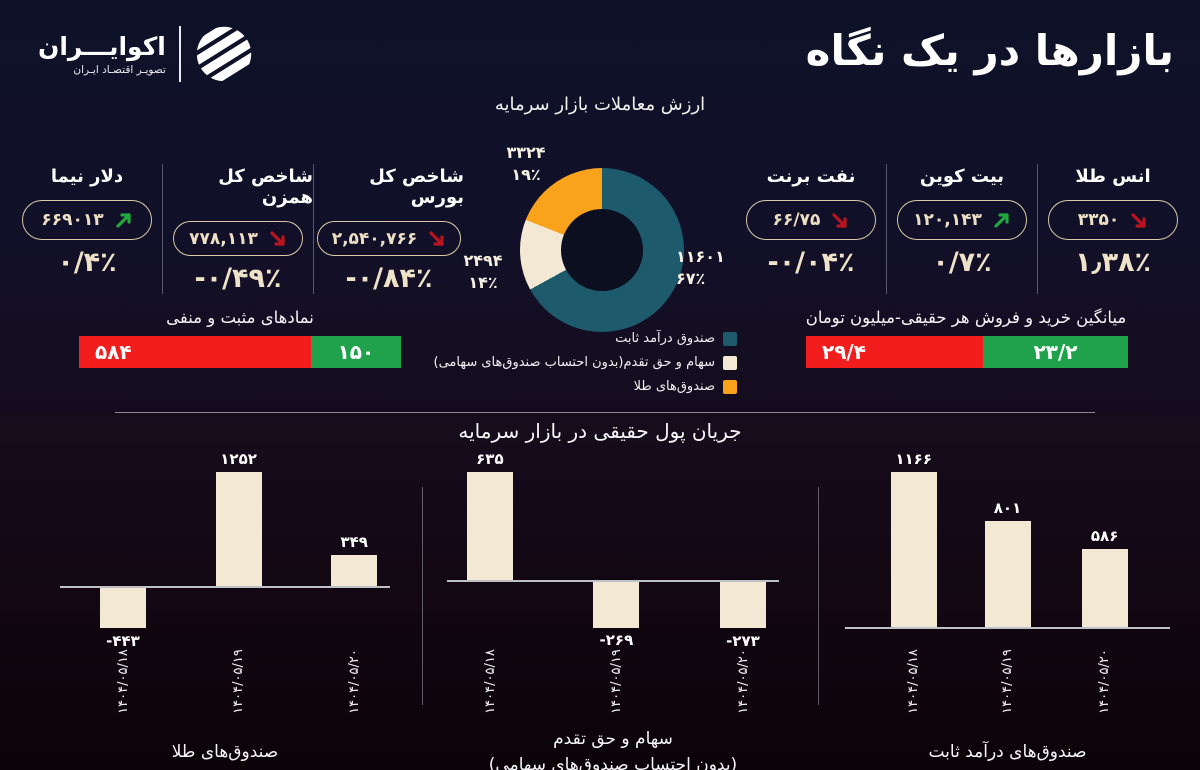 The image size is (1200, 770). Describe the element at coordinates (674, 386) in the screenshot. I see `legend-label: صندوق‌های طلا` at that location.